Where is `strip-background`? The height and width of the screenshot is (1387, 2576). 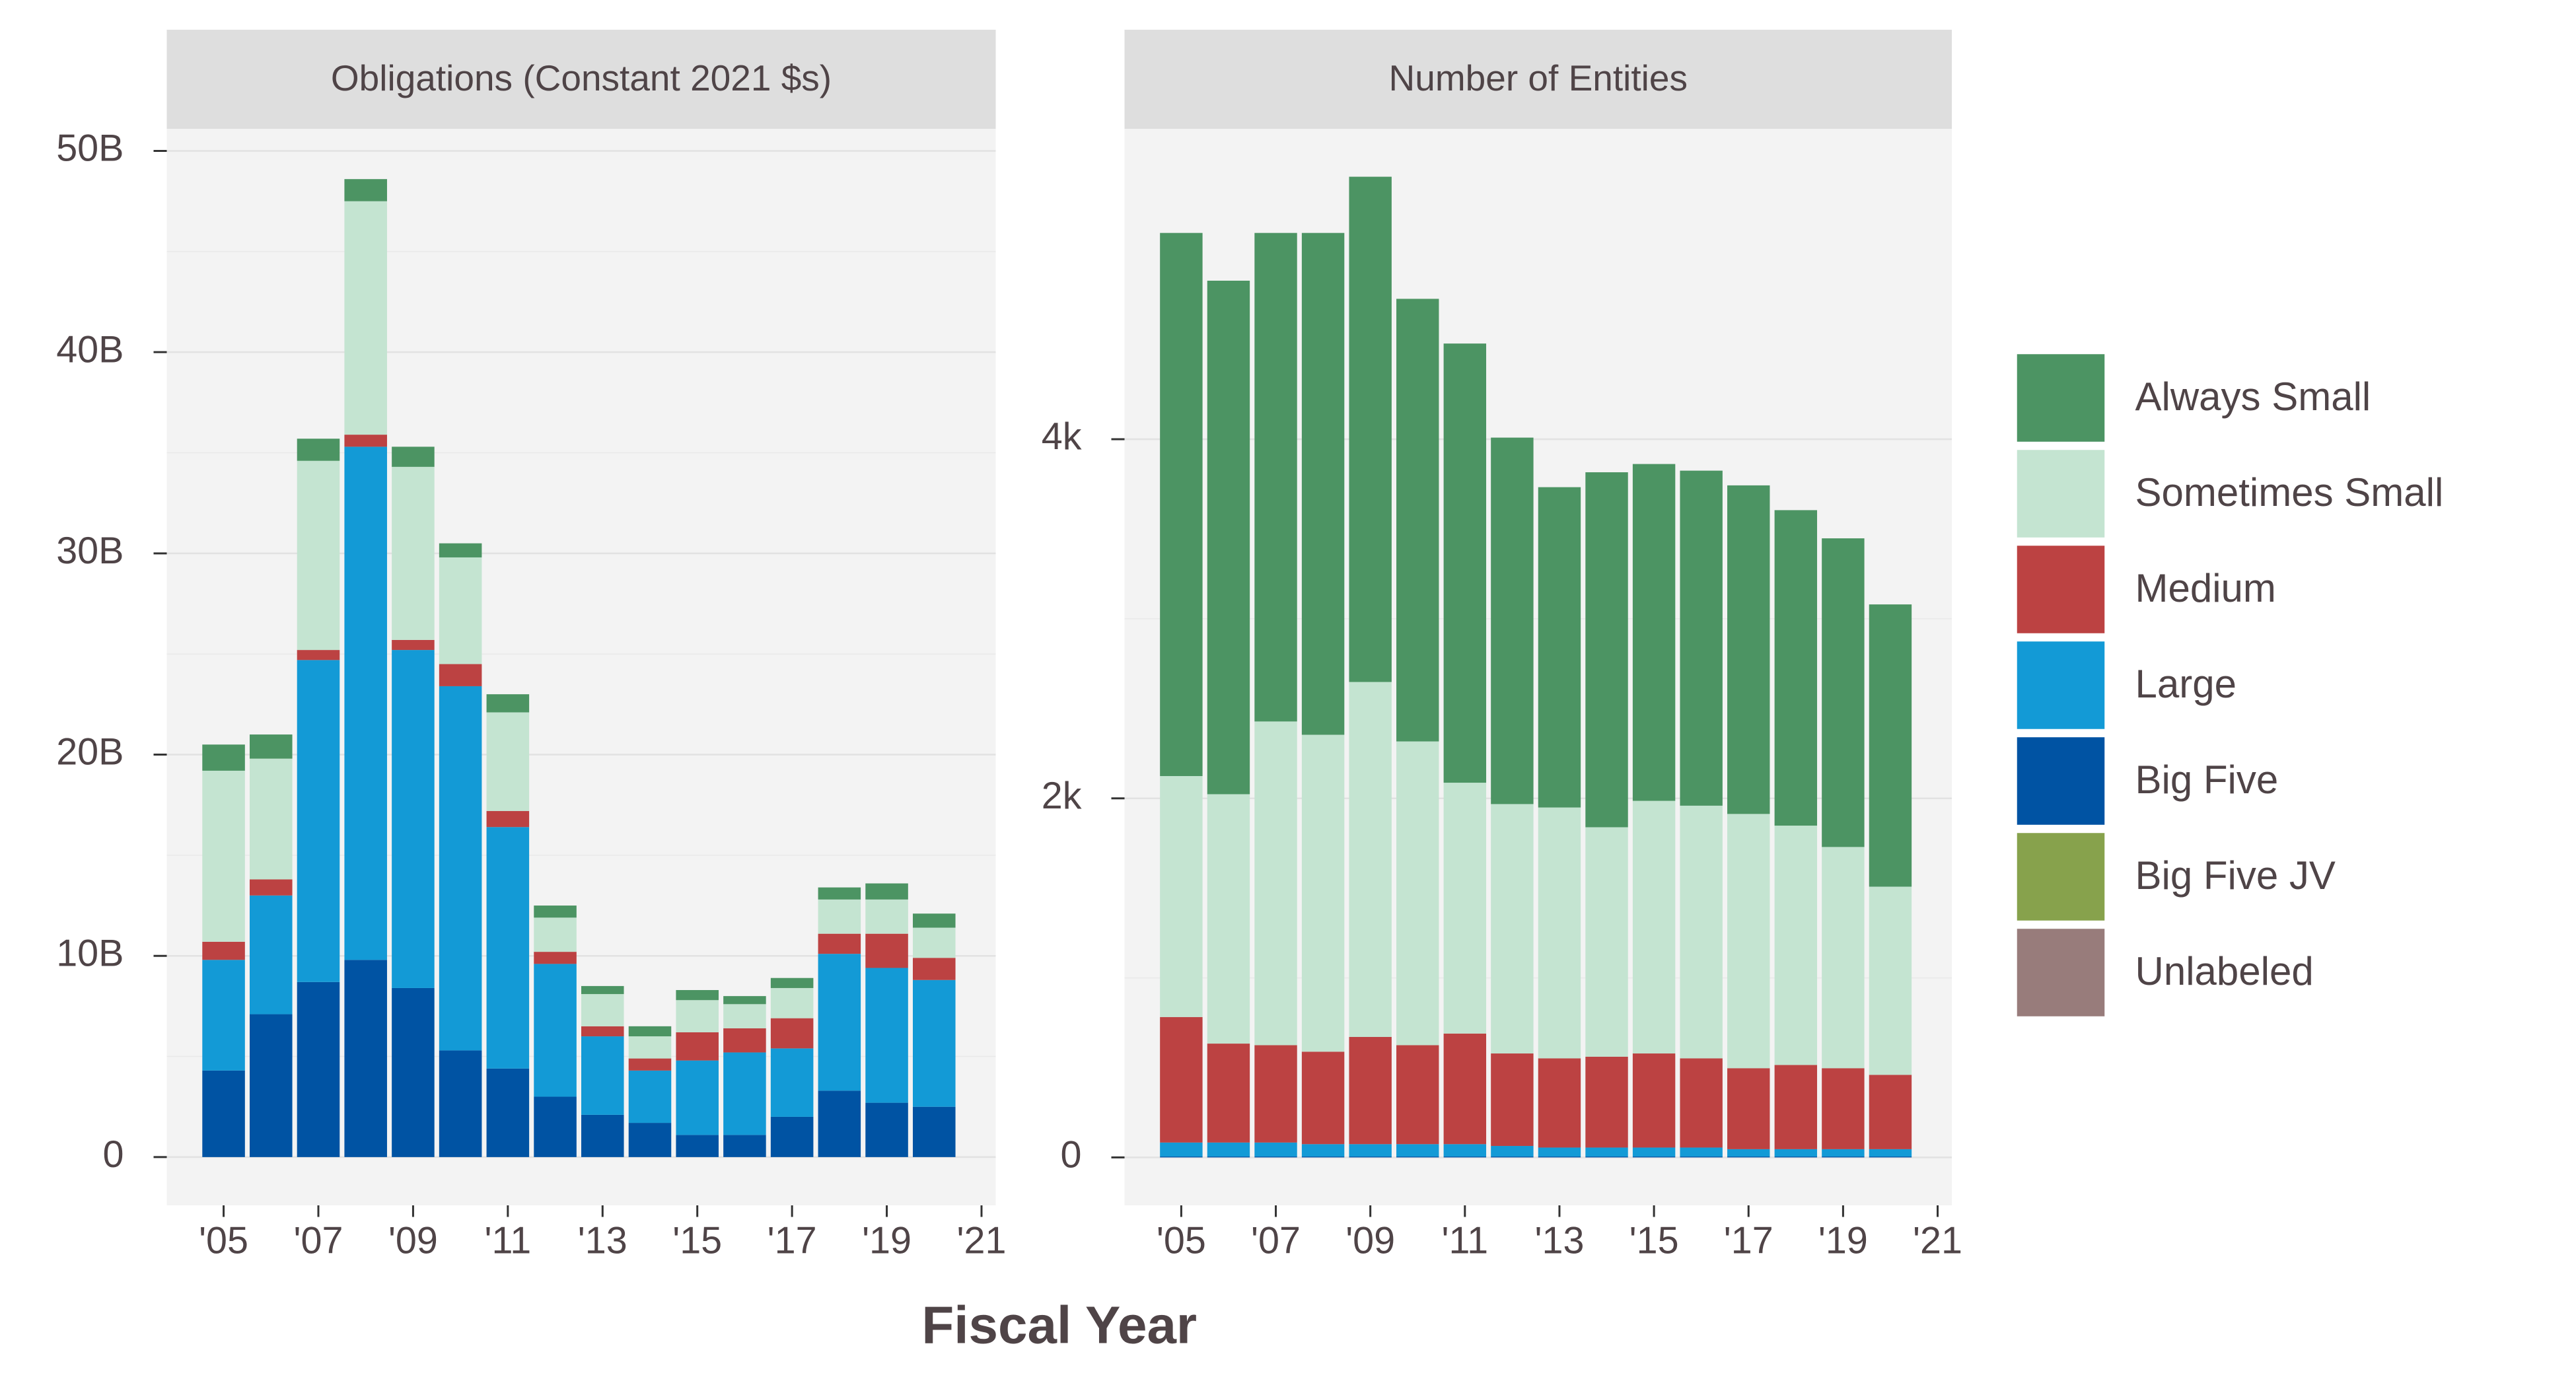
strip-background is located at coordinates (581, 79).